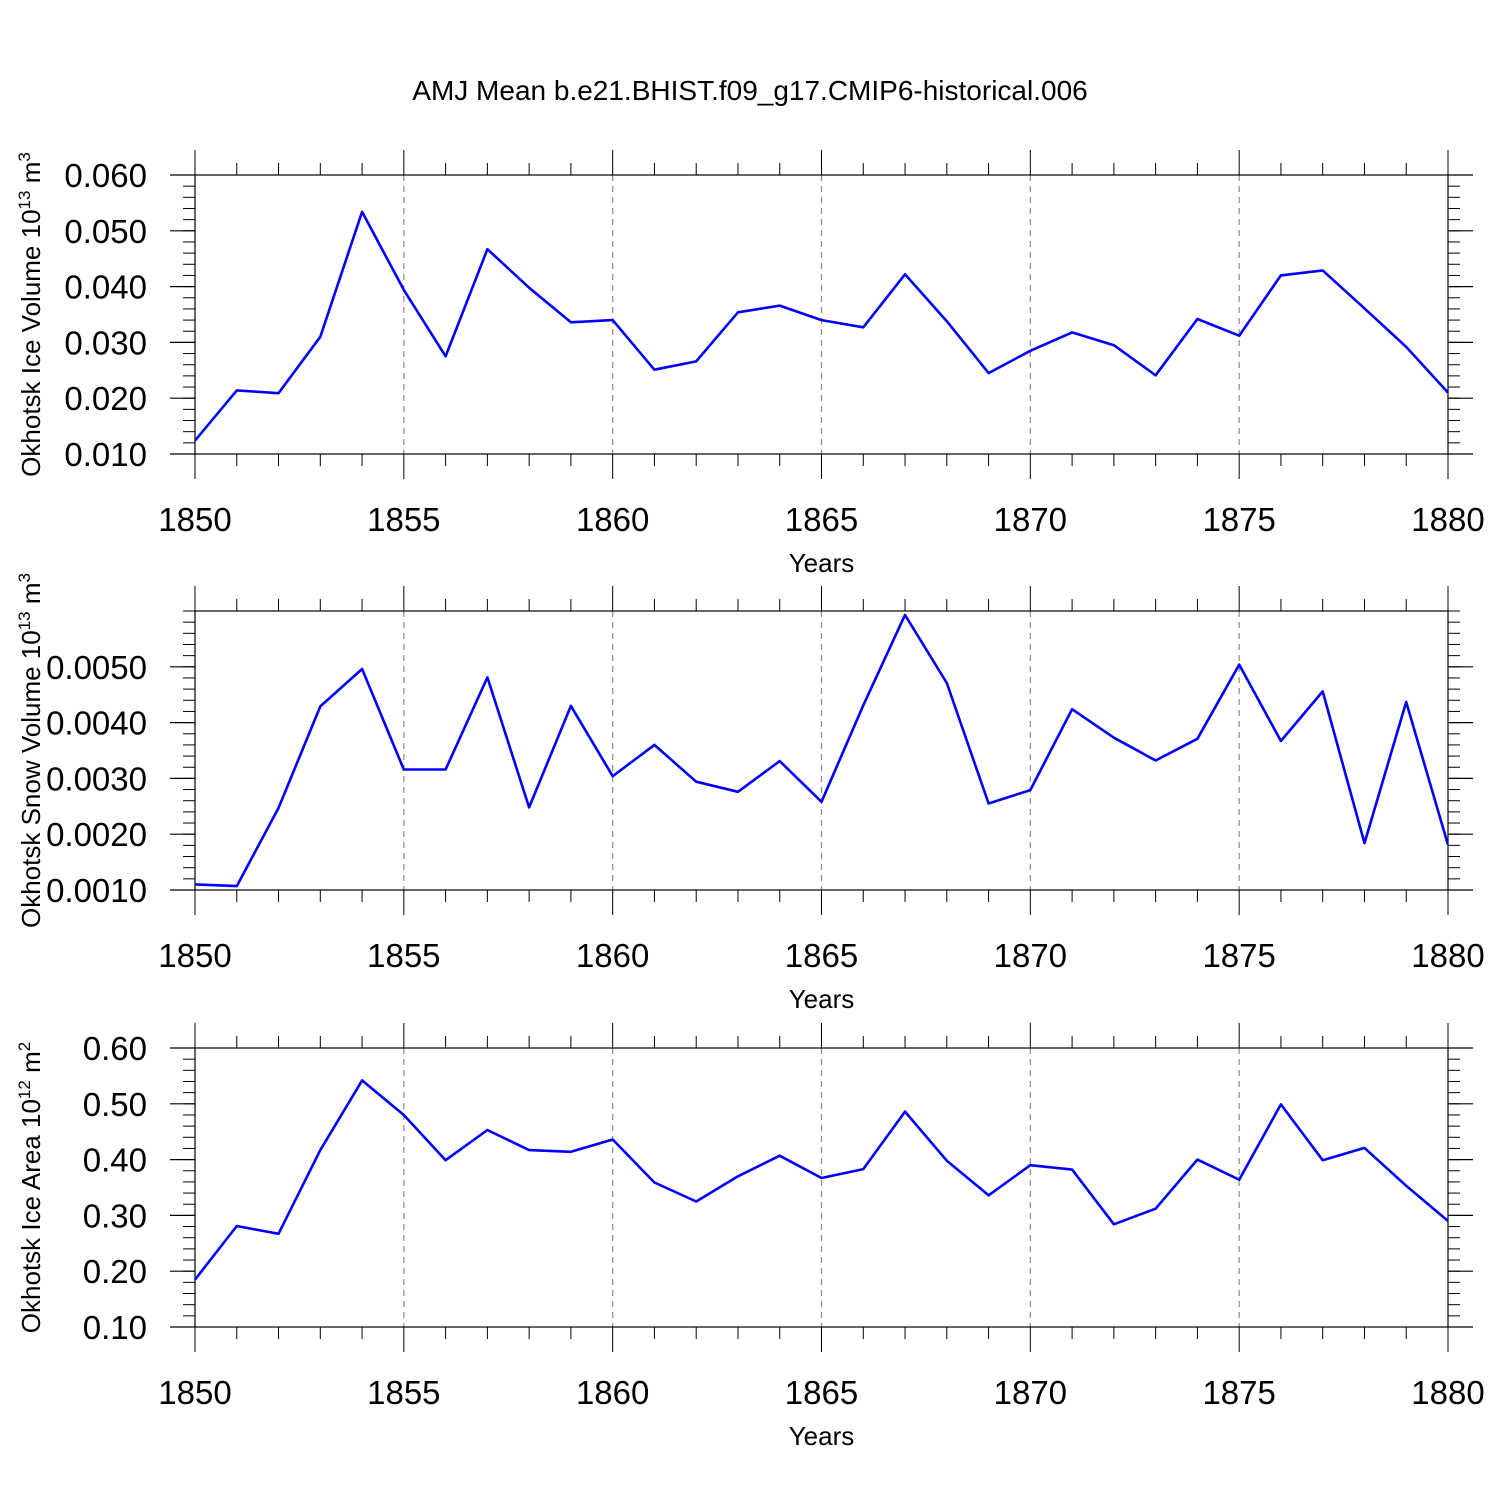 The height and width of the screenshot is (1500, 1500). Describe the element at coordinates (105, 175) in the screenshot. I see `y-tick-label: 0.060` at that location.